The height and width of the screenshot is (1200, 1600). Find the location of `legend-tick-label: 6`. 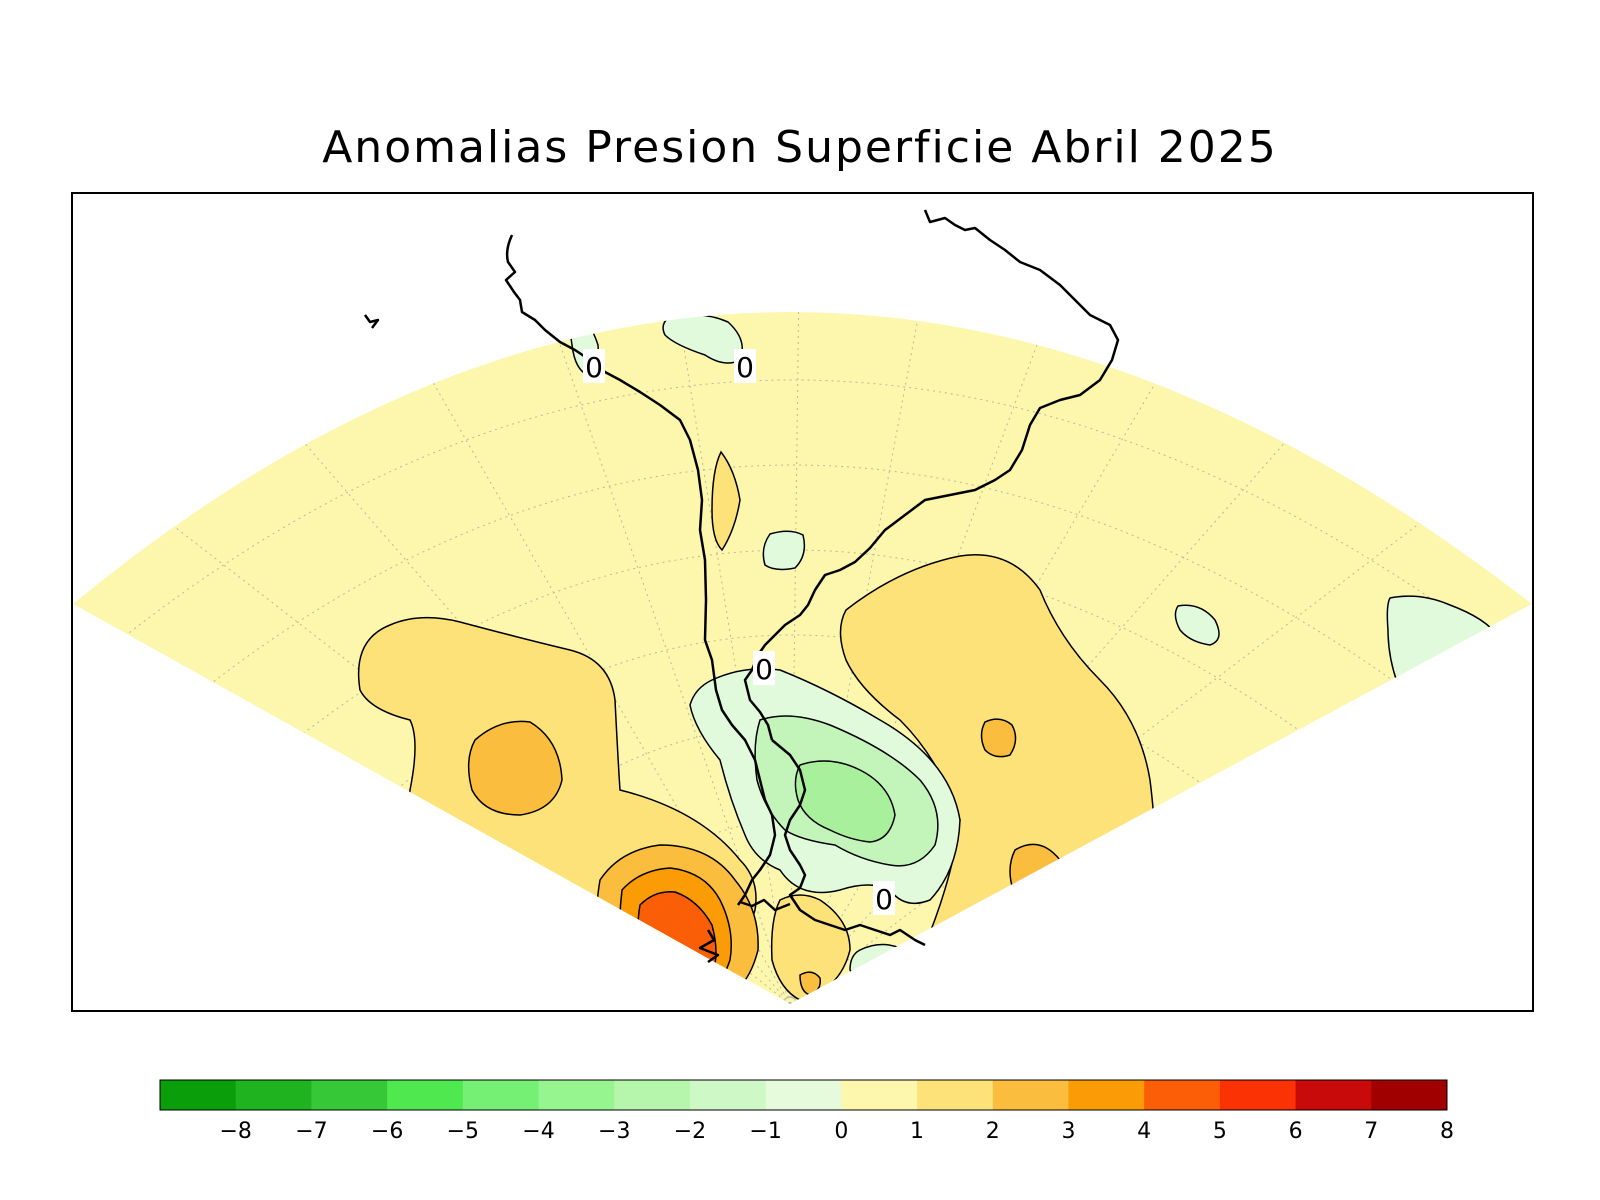

legend-tick-label: 6 is located at coordinates (1296, 1131).